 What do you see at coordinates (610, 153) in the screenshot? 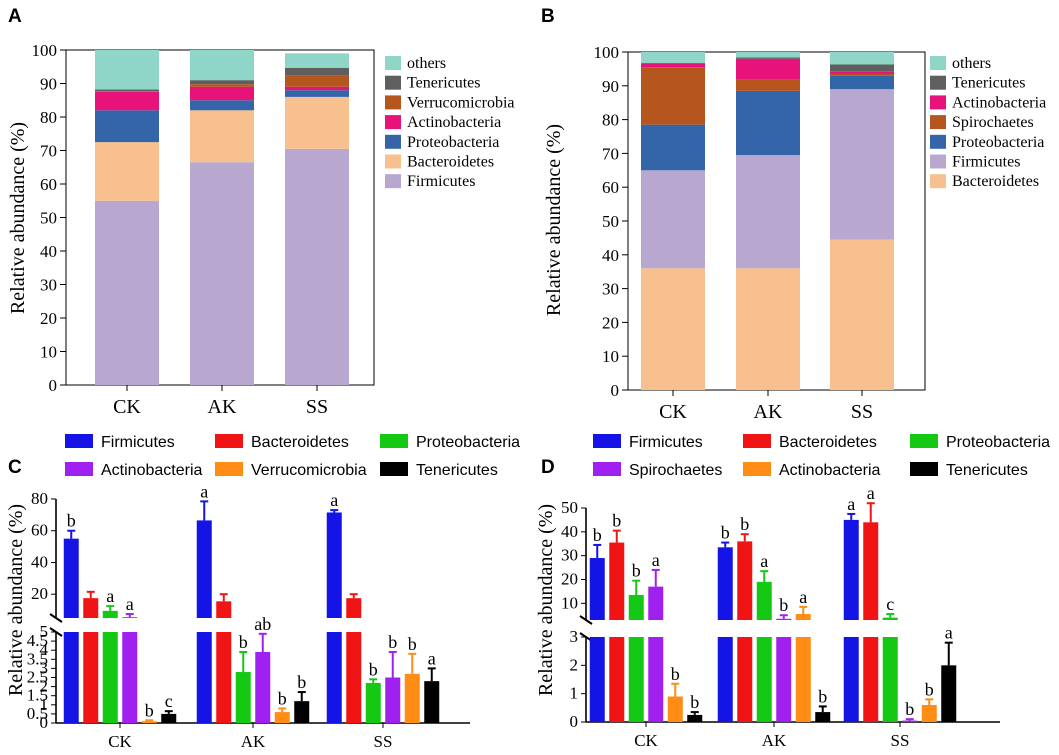
I see `y-tick-label: 70` at bounding box center [610, 153].